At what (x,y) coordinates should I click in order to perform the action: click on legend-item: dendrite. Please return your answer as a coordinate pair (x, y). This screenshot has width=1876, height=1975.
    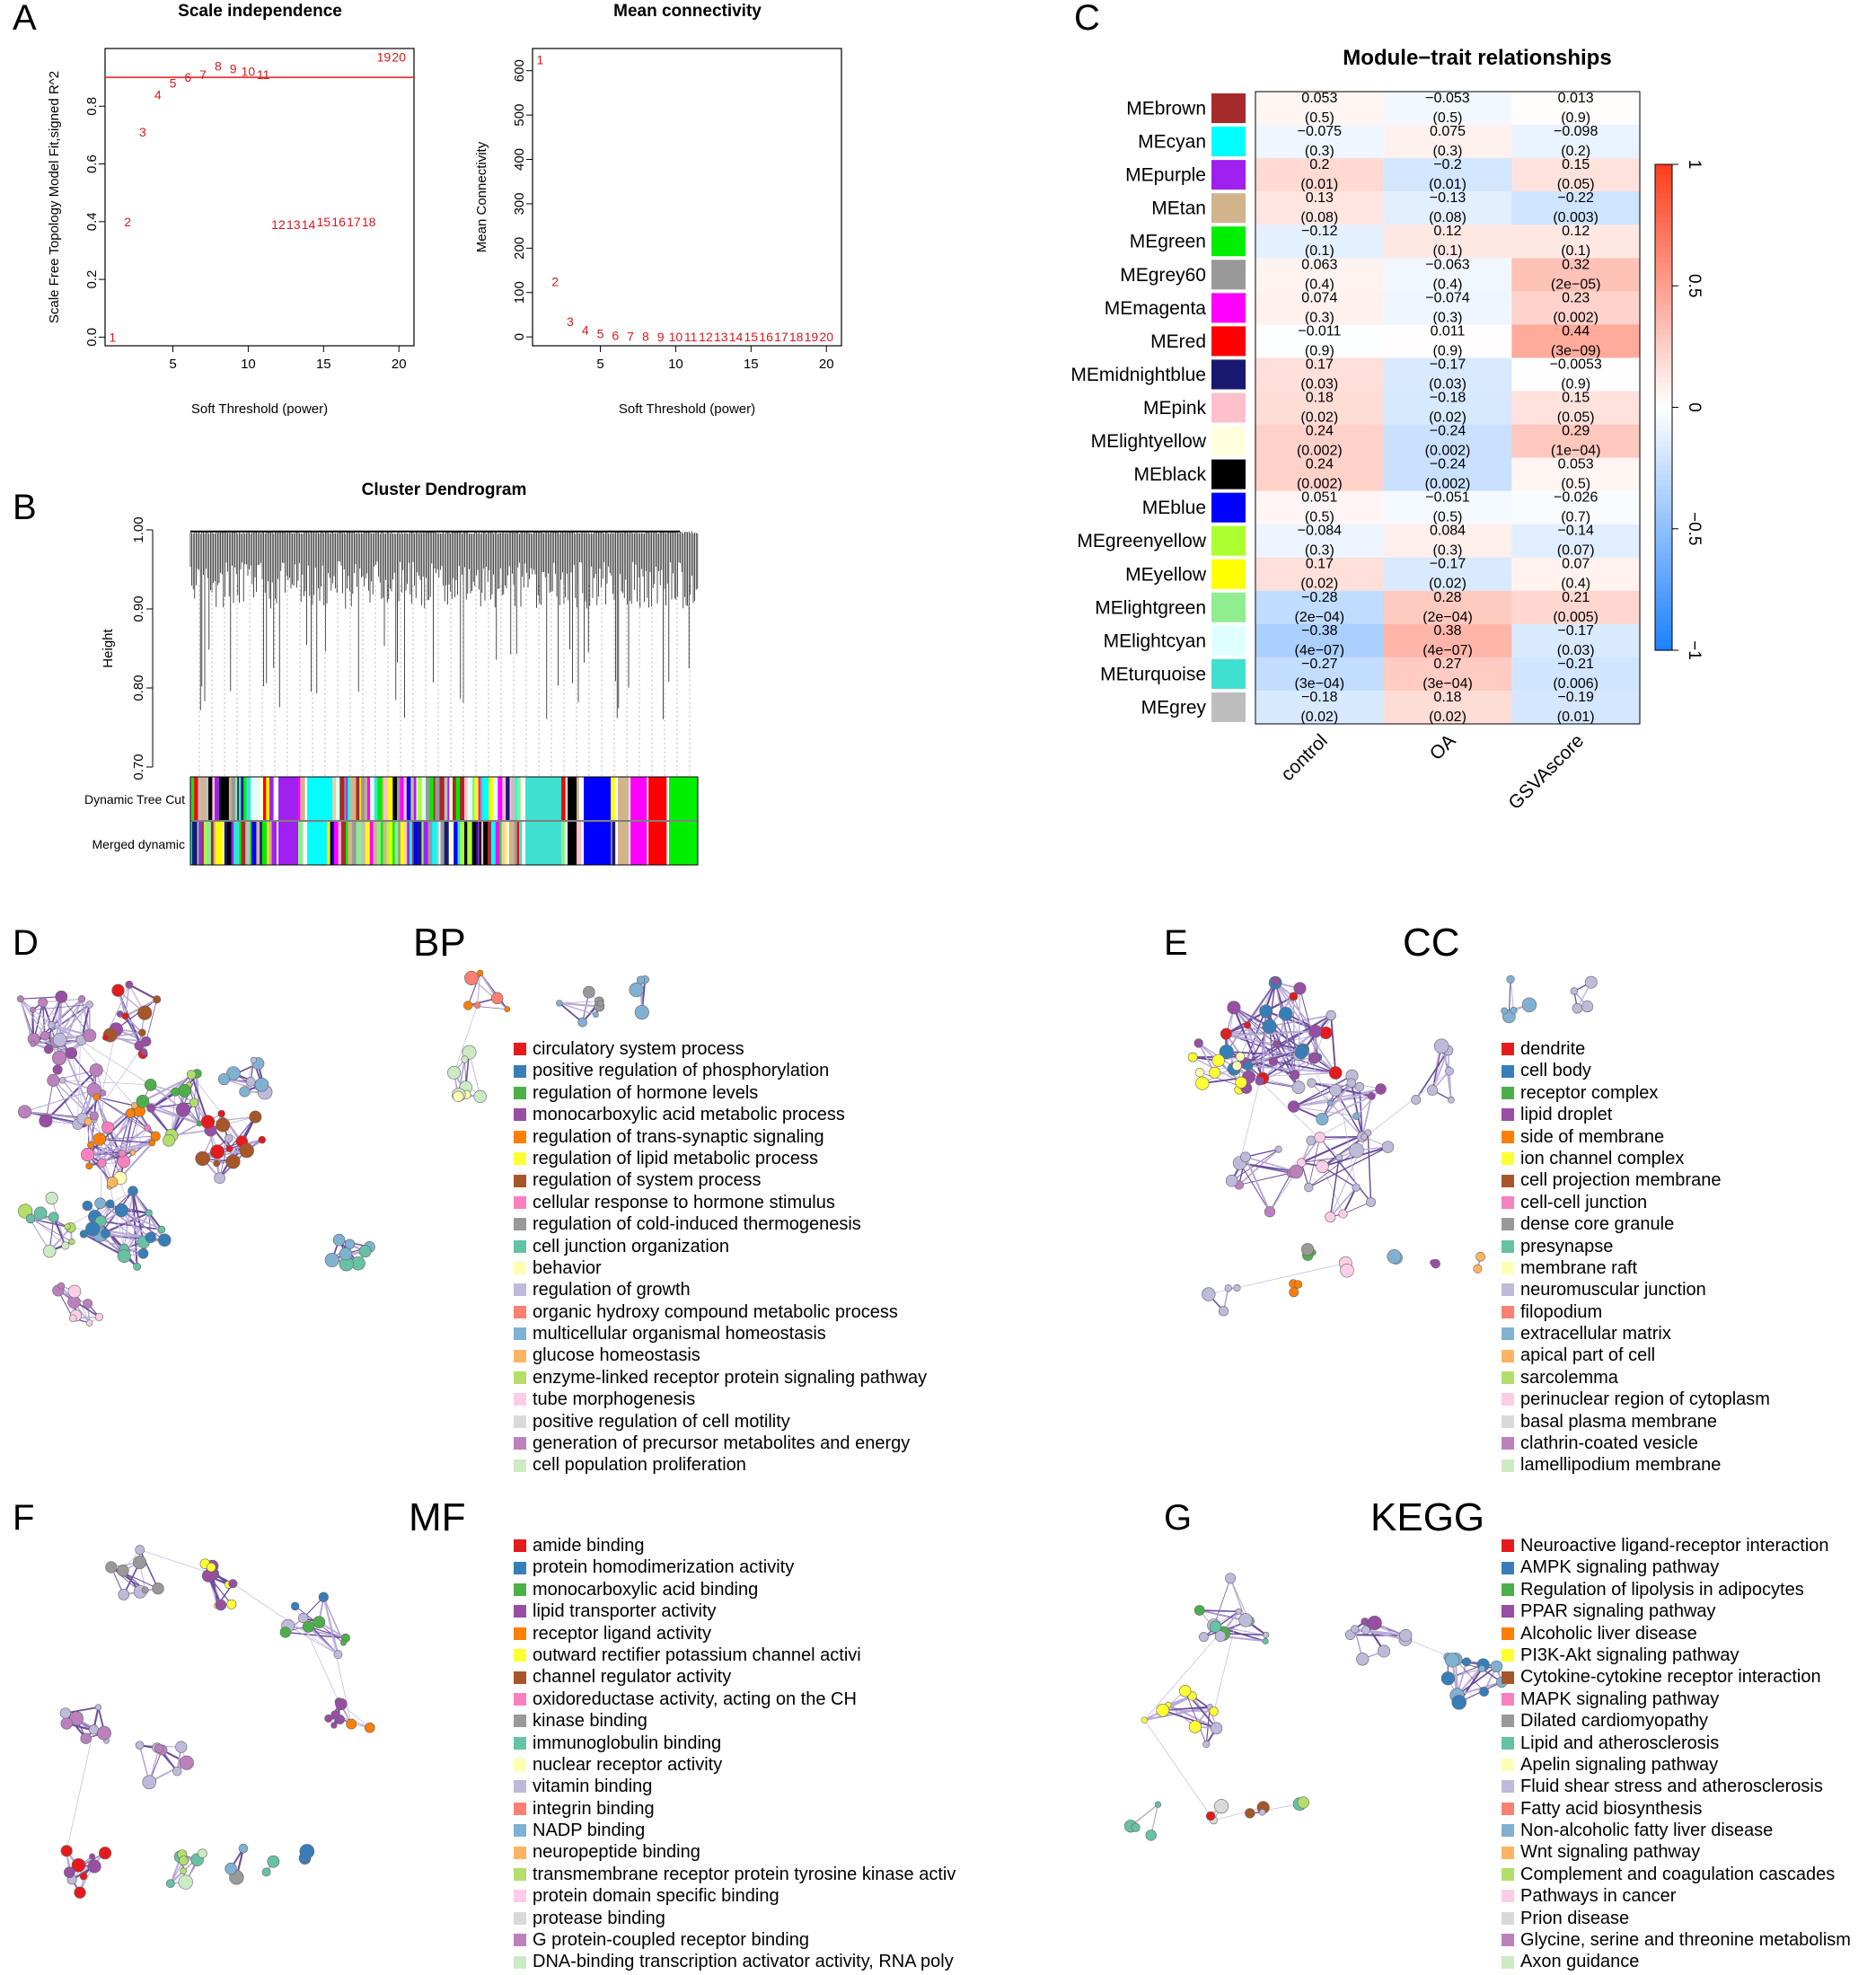
    Looking at the image, I should click on (1681, 1049).